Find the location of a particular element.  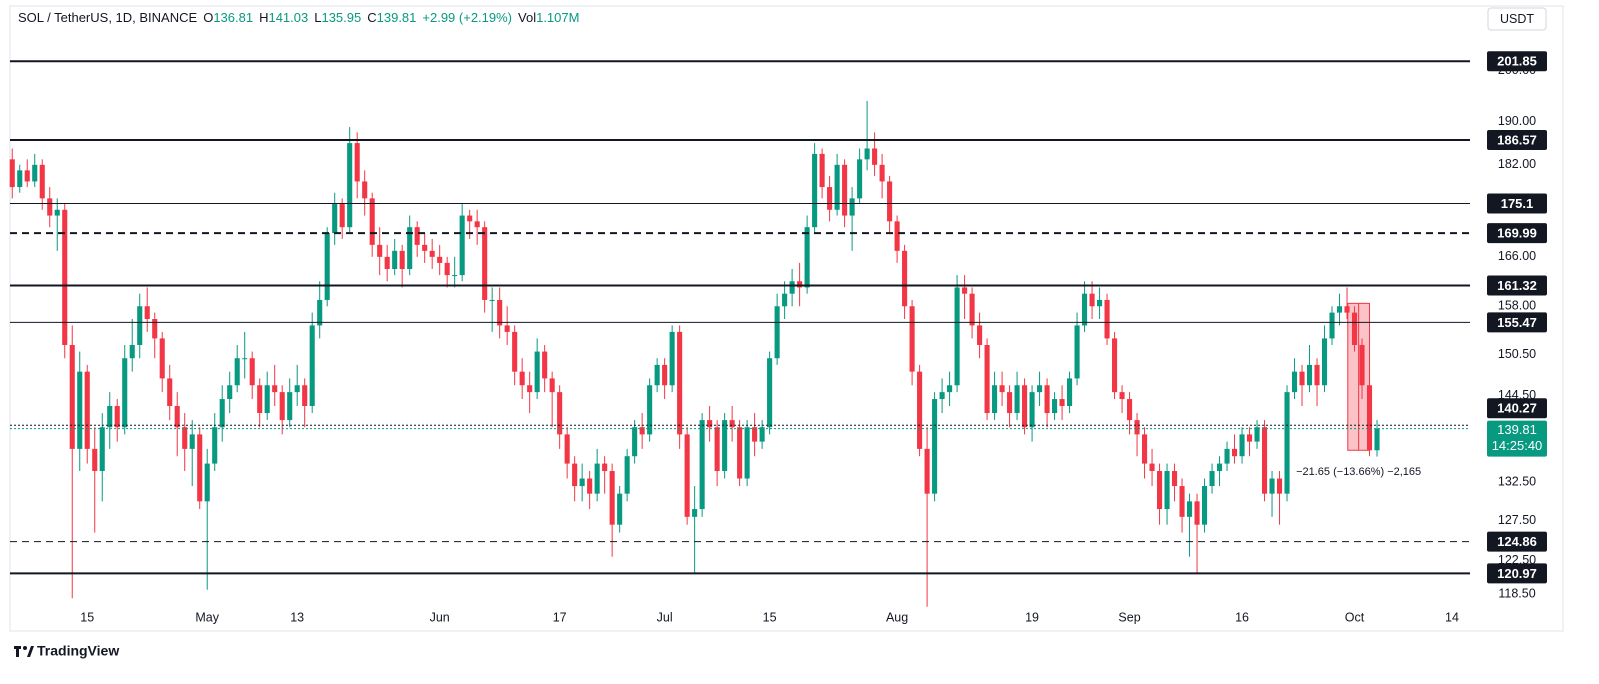

x-tick-label: Jun is located at coordinates (440, 617).